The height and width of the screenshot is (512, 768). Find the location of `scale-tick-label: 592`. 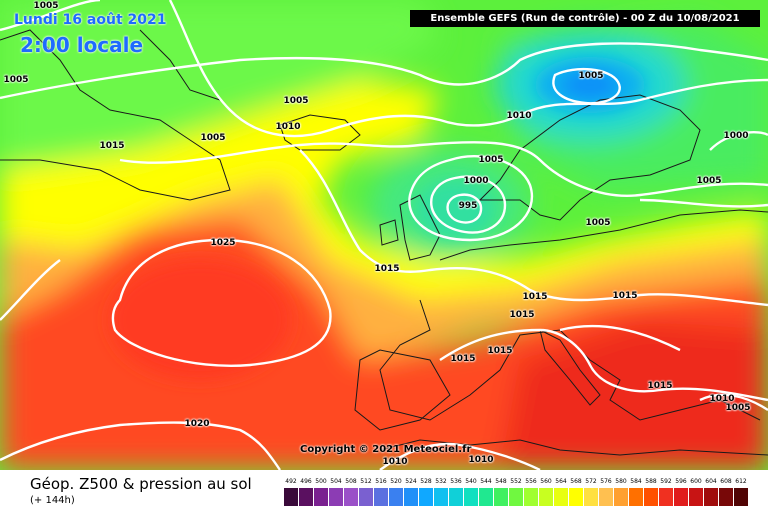

scale-tick-label: 592 is located at coordinates (666, 481).